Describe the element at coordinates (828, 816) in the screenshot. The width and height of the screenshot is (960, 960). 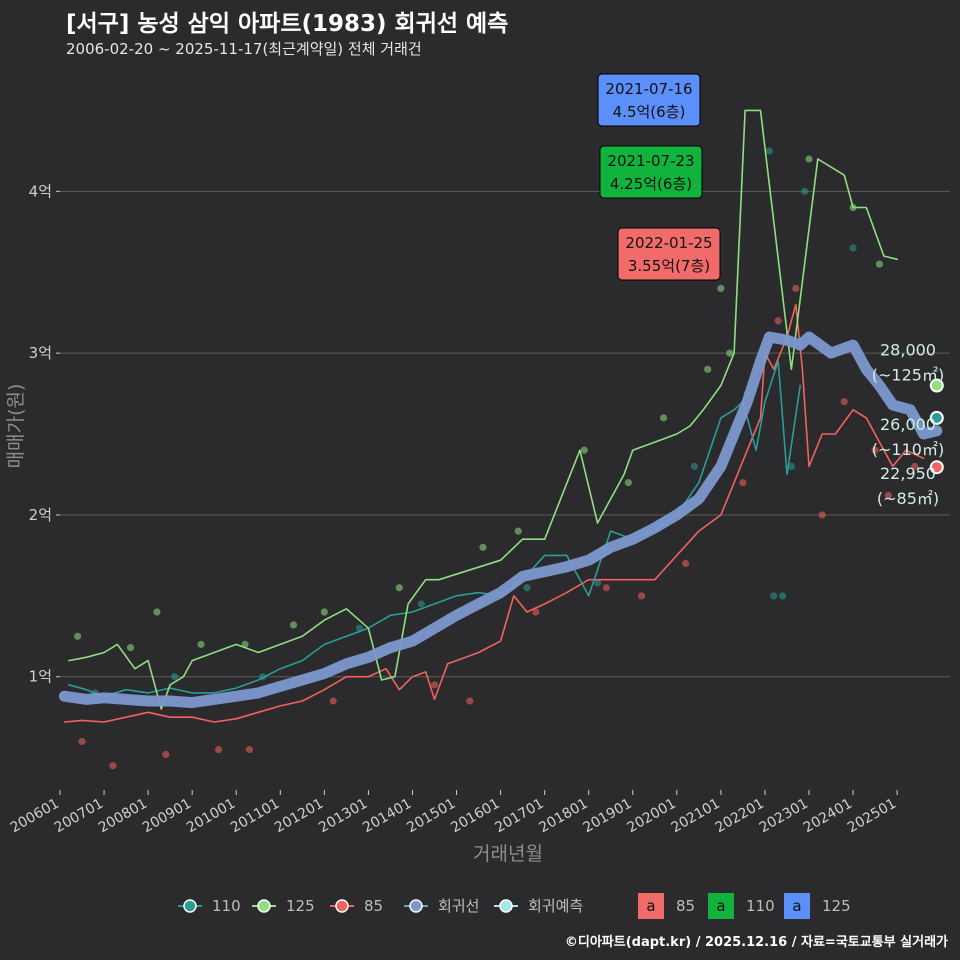
I see `x-tick-label: 202401` at that location.